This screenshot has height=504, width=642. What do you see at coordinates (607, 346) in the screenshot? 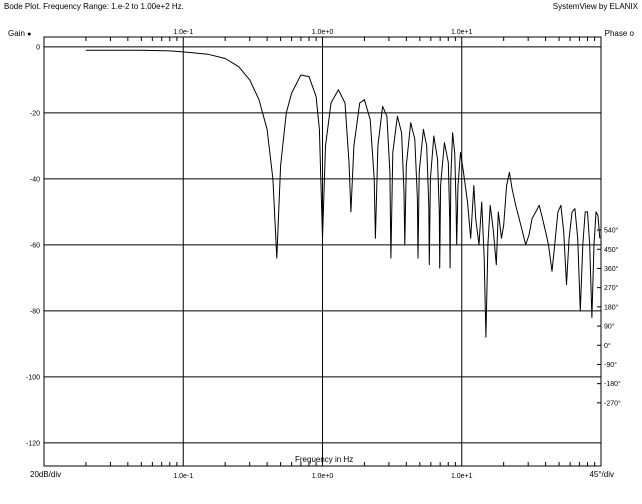
I see `phase-tick-label: 0°` at bounding box center [607, 346].